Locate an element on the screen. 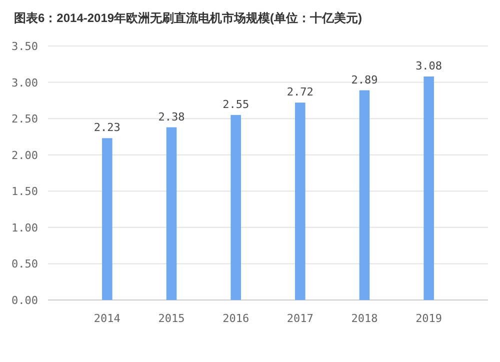  data-label: 3.08 is located at coordinates (429, 65).